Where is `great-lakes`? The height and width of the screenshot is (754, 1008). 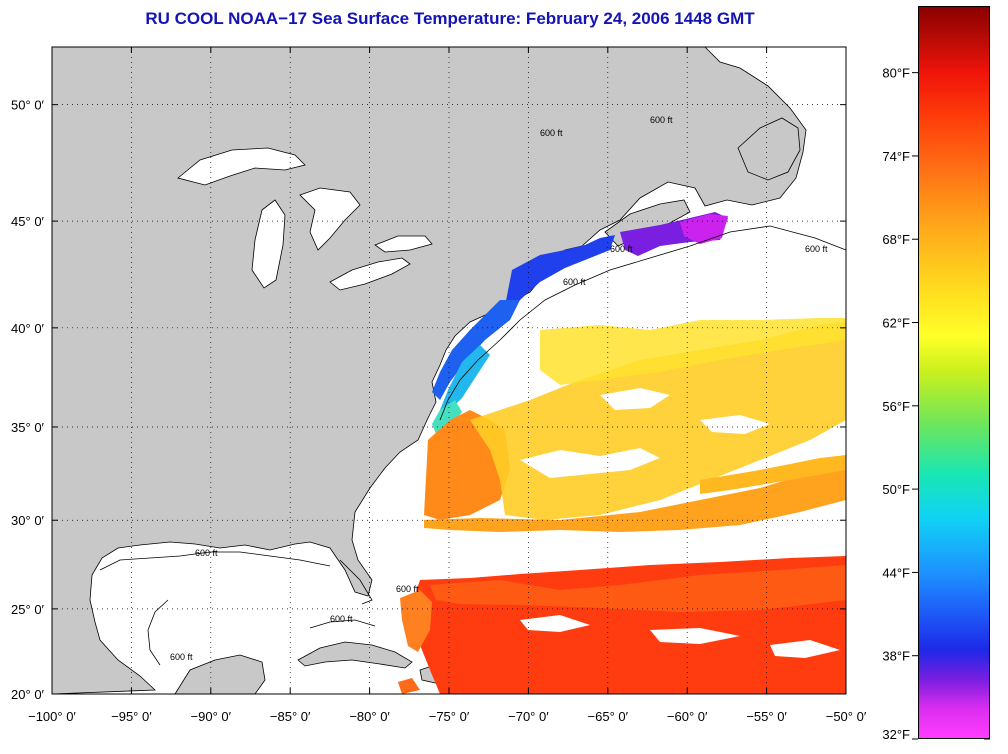
great-lakes is located at coordinates (305, 219).